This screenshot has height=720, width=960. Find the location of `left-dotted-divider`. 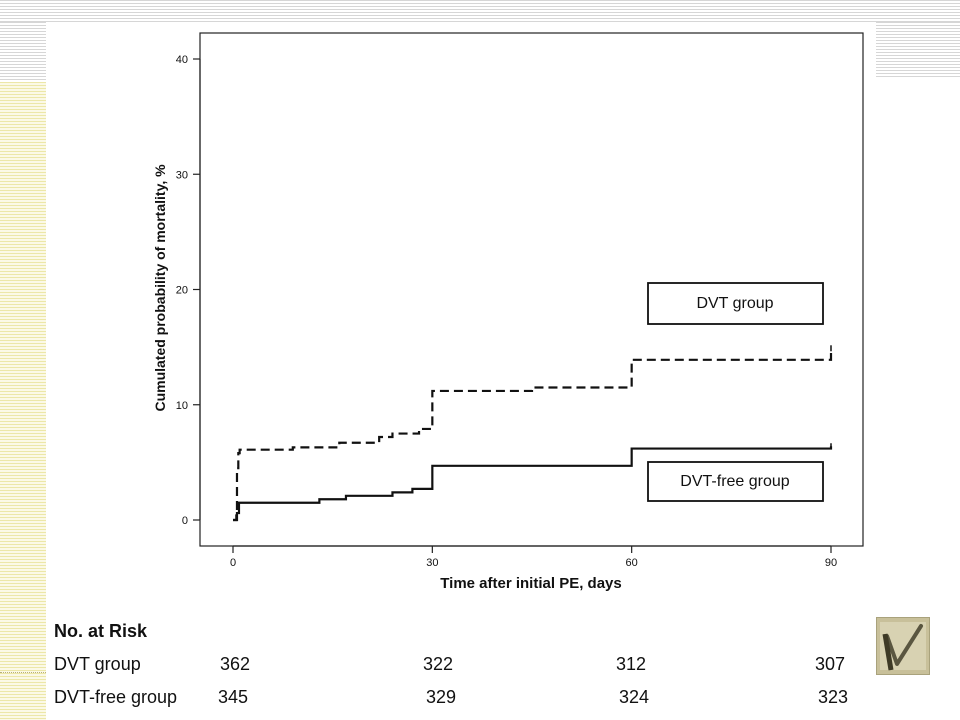

left-dotted-divider is located at coordinates (23, 672).